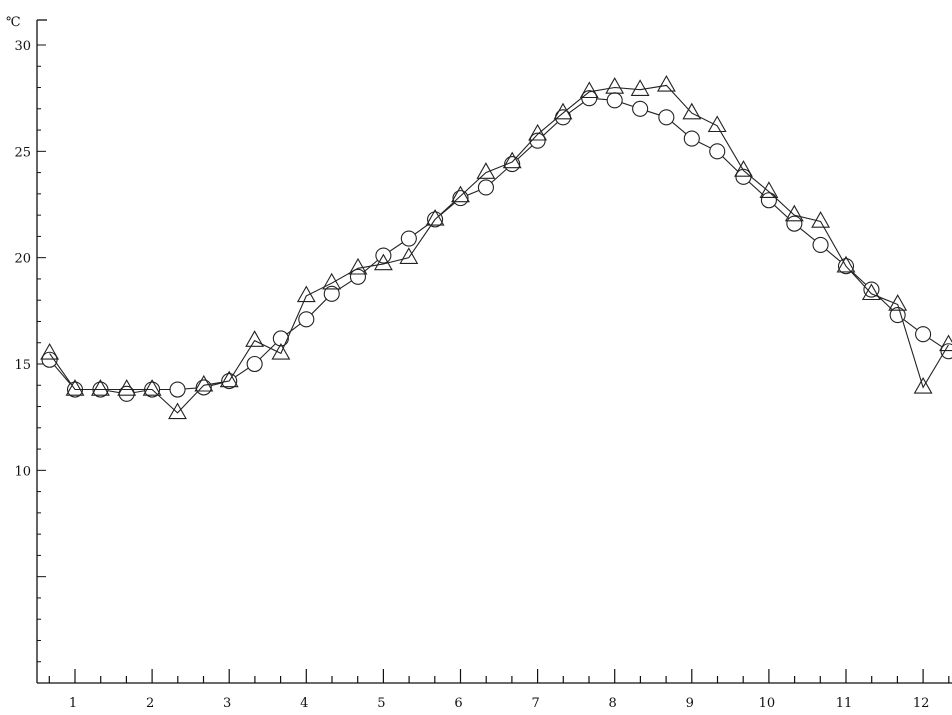 Image resolution: width=952 pixels, height=715 pixels. Describe the element at coordinates (227, 703) in the screenshot. I see `x-tick-label: 3` at that location.